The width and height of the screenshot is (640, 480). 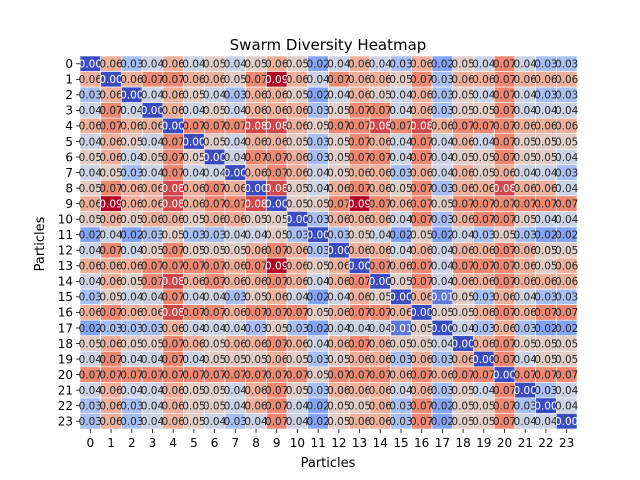 What do you see at coordinates (65, 406) in the screenshot?
I see `y-tick-label: 22` at bounding box center [65, 406].